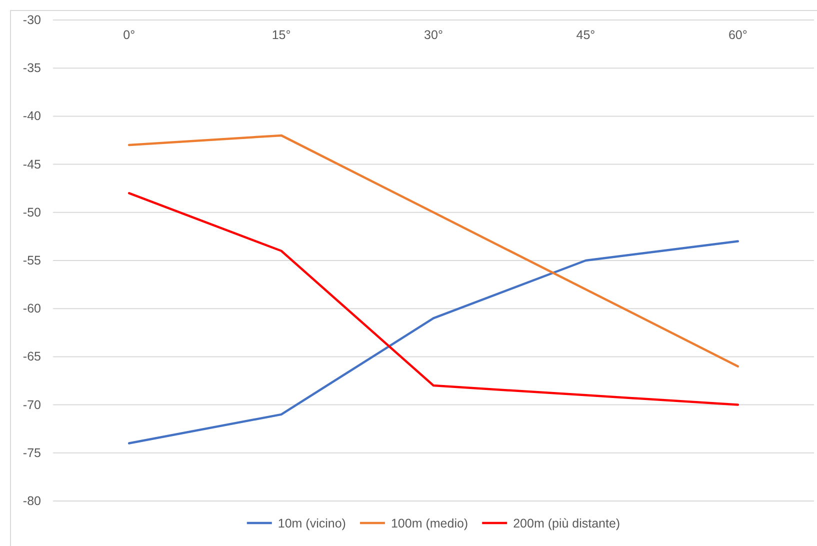 The width and height of the screenshot is (817, 546). What do you see at coordinates (281, 35) in the screenshot?
I see `x-tick-label: 15°` at bounding box center [281, 35].